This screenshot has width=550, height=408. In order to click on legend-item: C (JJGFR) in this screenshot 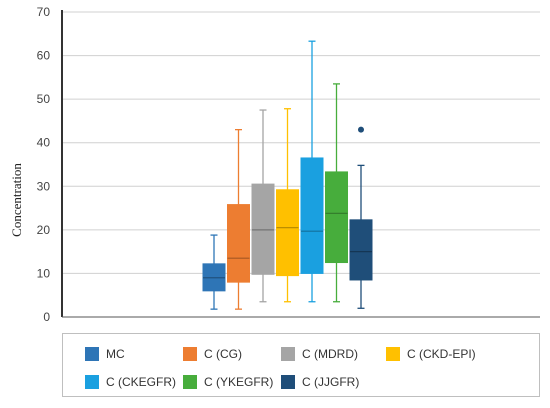, I will do `click(320, 382)`.